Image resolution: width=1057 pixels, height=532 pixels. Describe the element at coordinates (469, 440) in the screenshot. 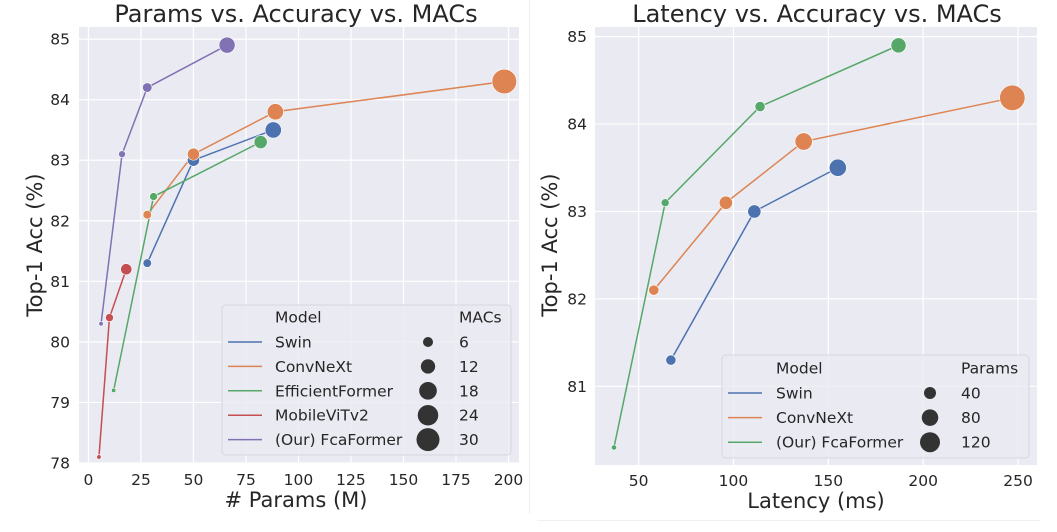

I see `legend-size-label: 30` at that location.